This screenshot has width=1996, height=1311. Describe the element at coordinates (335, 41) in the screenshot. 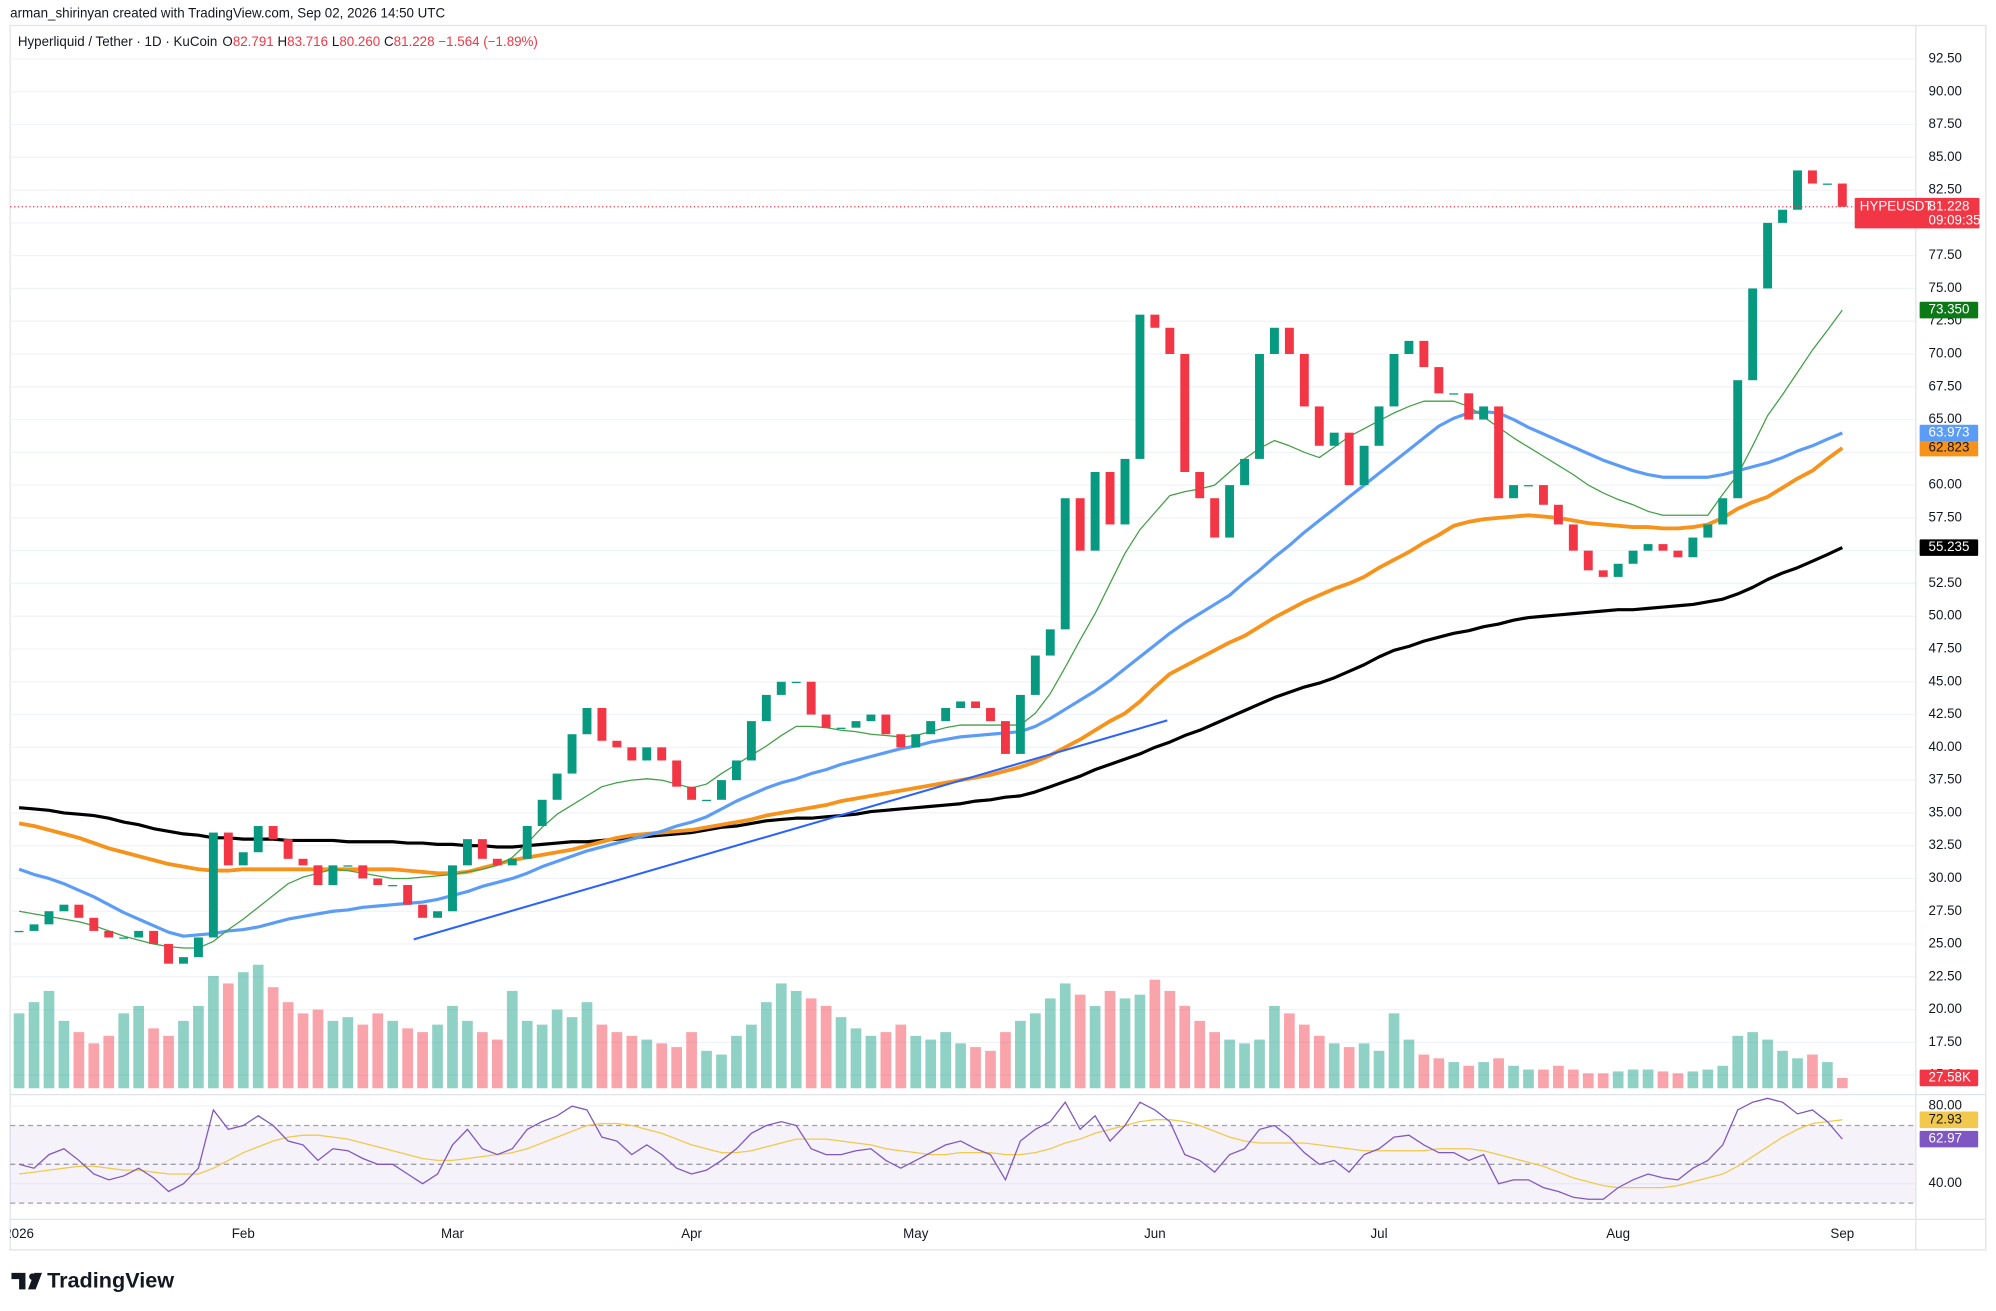

I see `ohlc-key: L` at that location.